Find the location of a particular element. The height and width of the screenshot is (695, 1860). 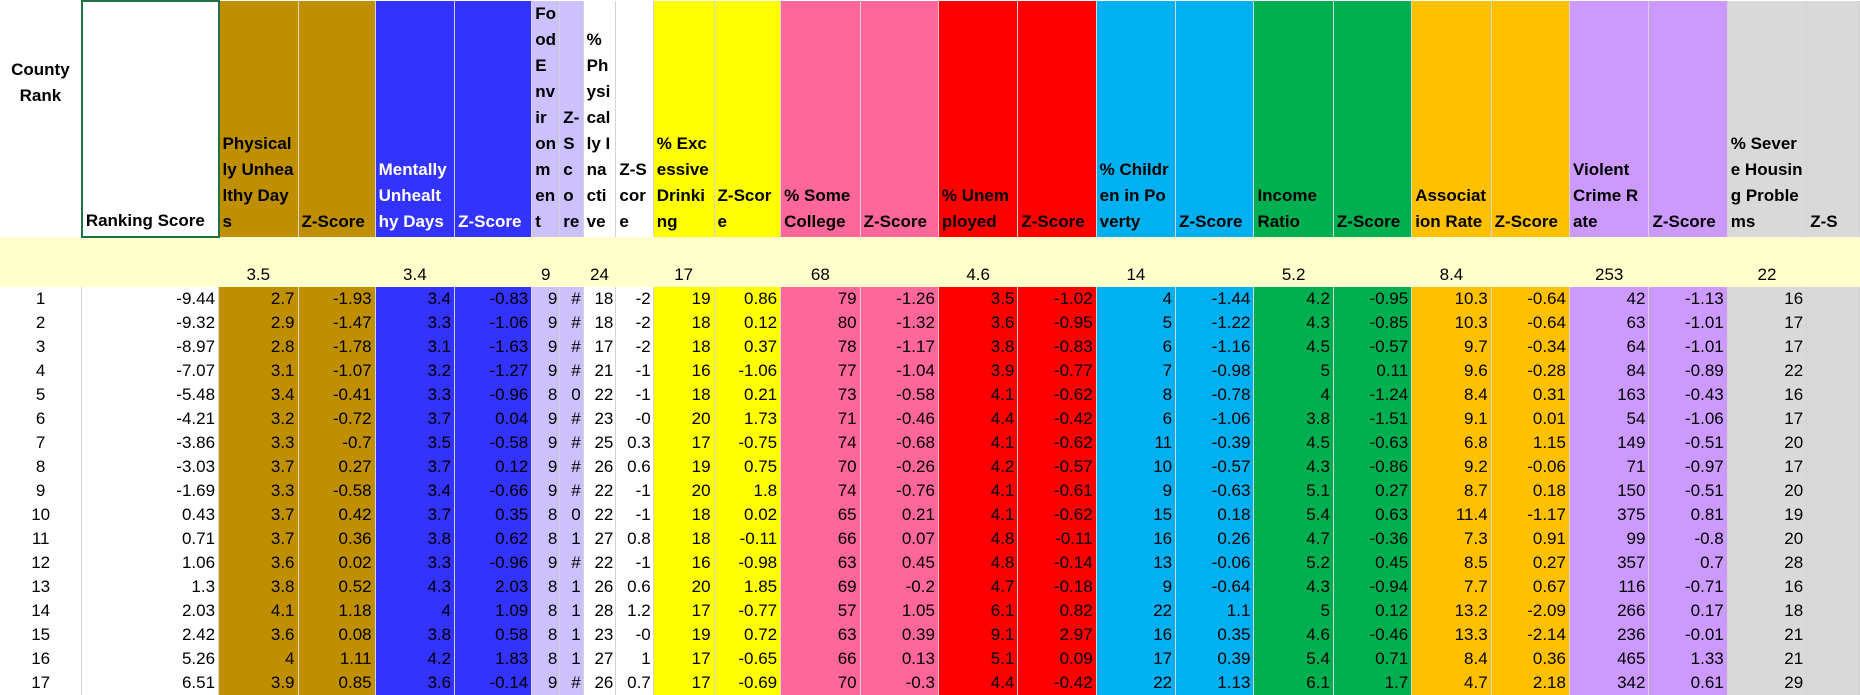

cell-unemployed: 4.8 is located at coordinates (978, 539).